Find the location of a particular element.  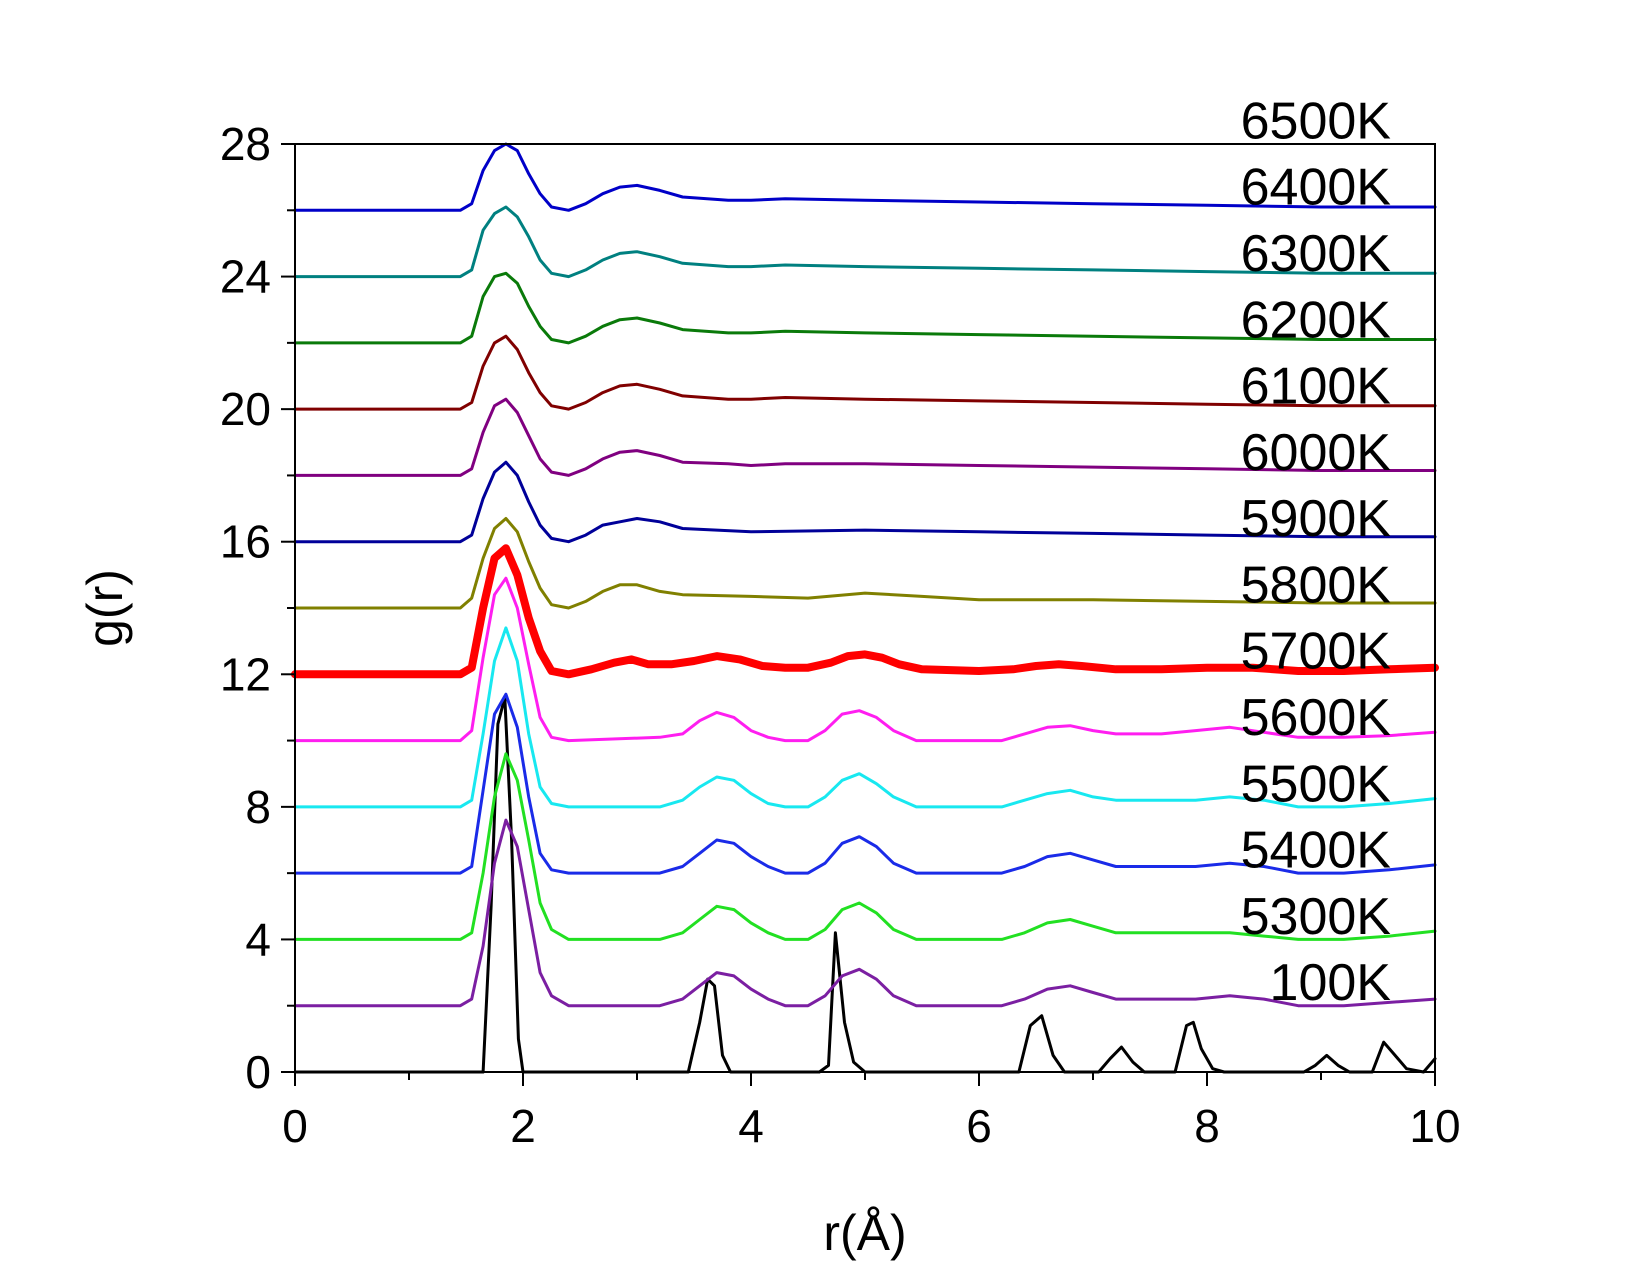

x-tick-label-0: 0 is located at coordinates (295, 1126).